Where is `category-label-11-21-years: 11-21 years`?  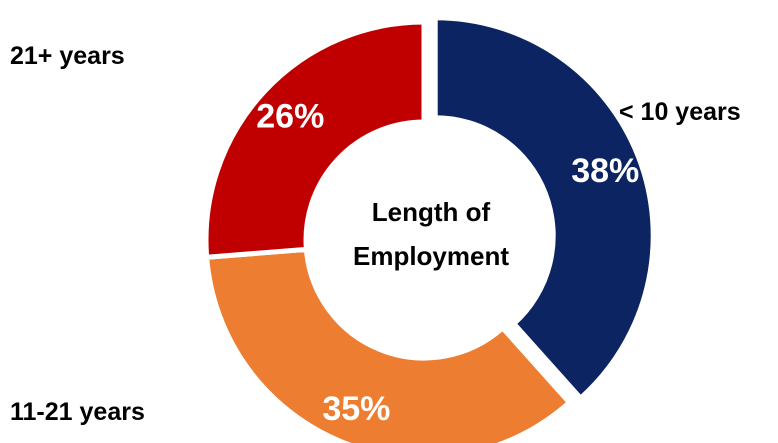 category-label-11-21-years: 11-21 years is located at coordinates (77, 412).